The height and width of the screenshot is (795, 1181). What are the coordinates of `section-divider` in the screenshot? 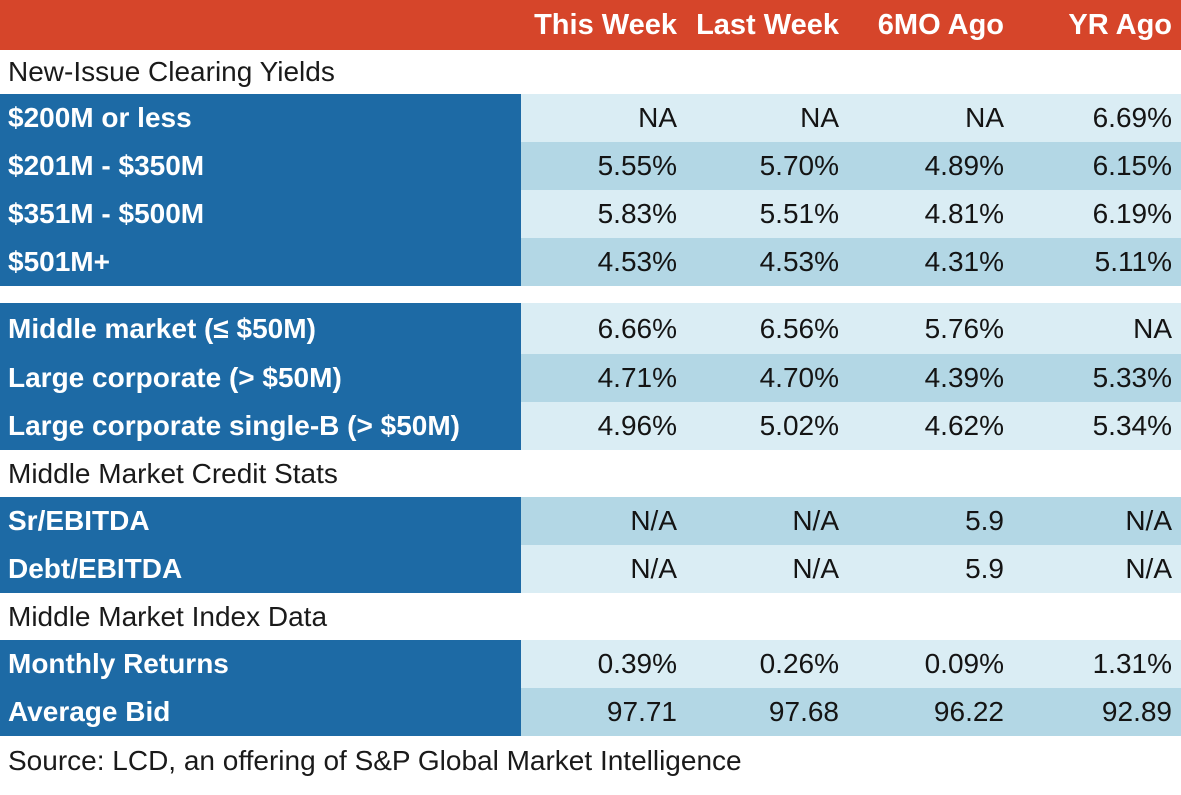 It's located at (590, 294).